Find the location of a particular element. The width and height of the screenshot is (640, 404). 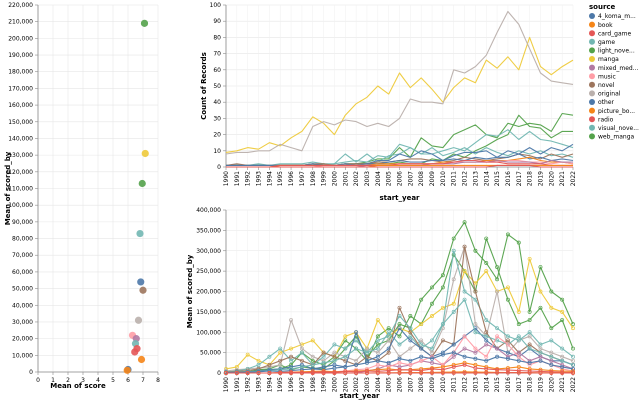

tick-label-year: 2012 is located at coordinates (465, 384).